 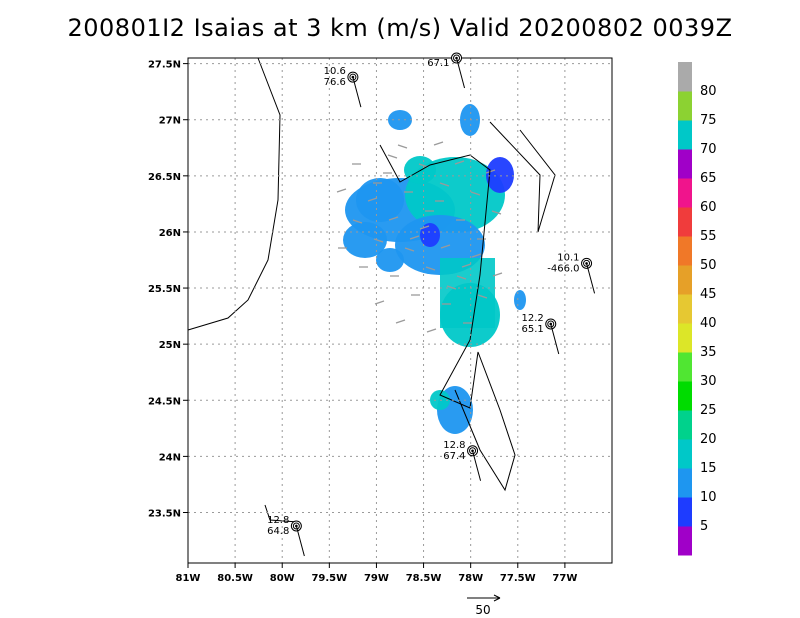 I want to click on colorbar-label: 30, so click(x=708, y=381).